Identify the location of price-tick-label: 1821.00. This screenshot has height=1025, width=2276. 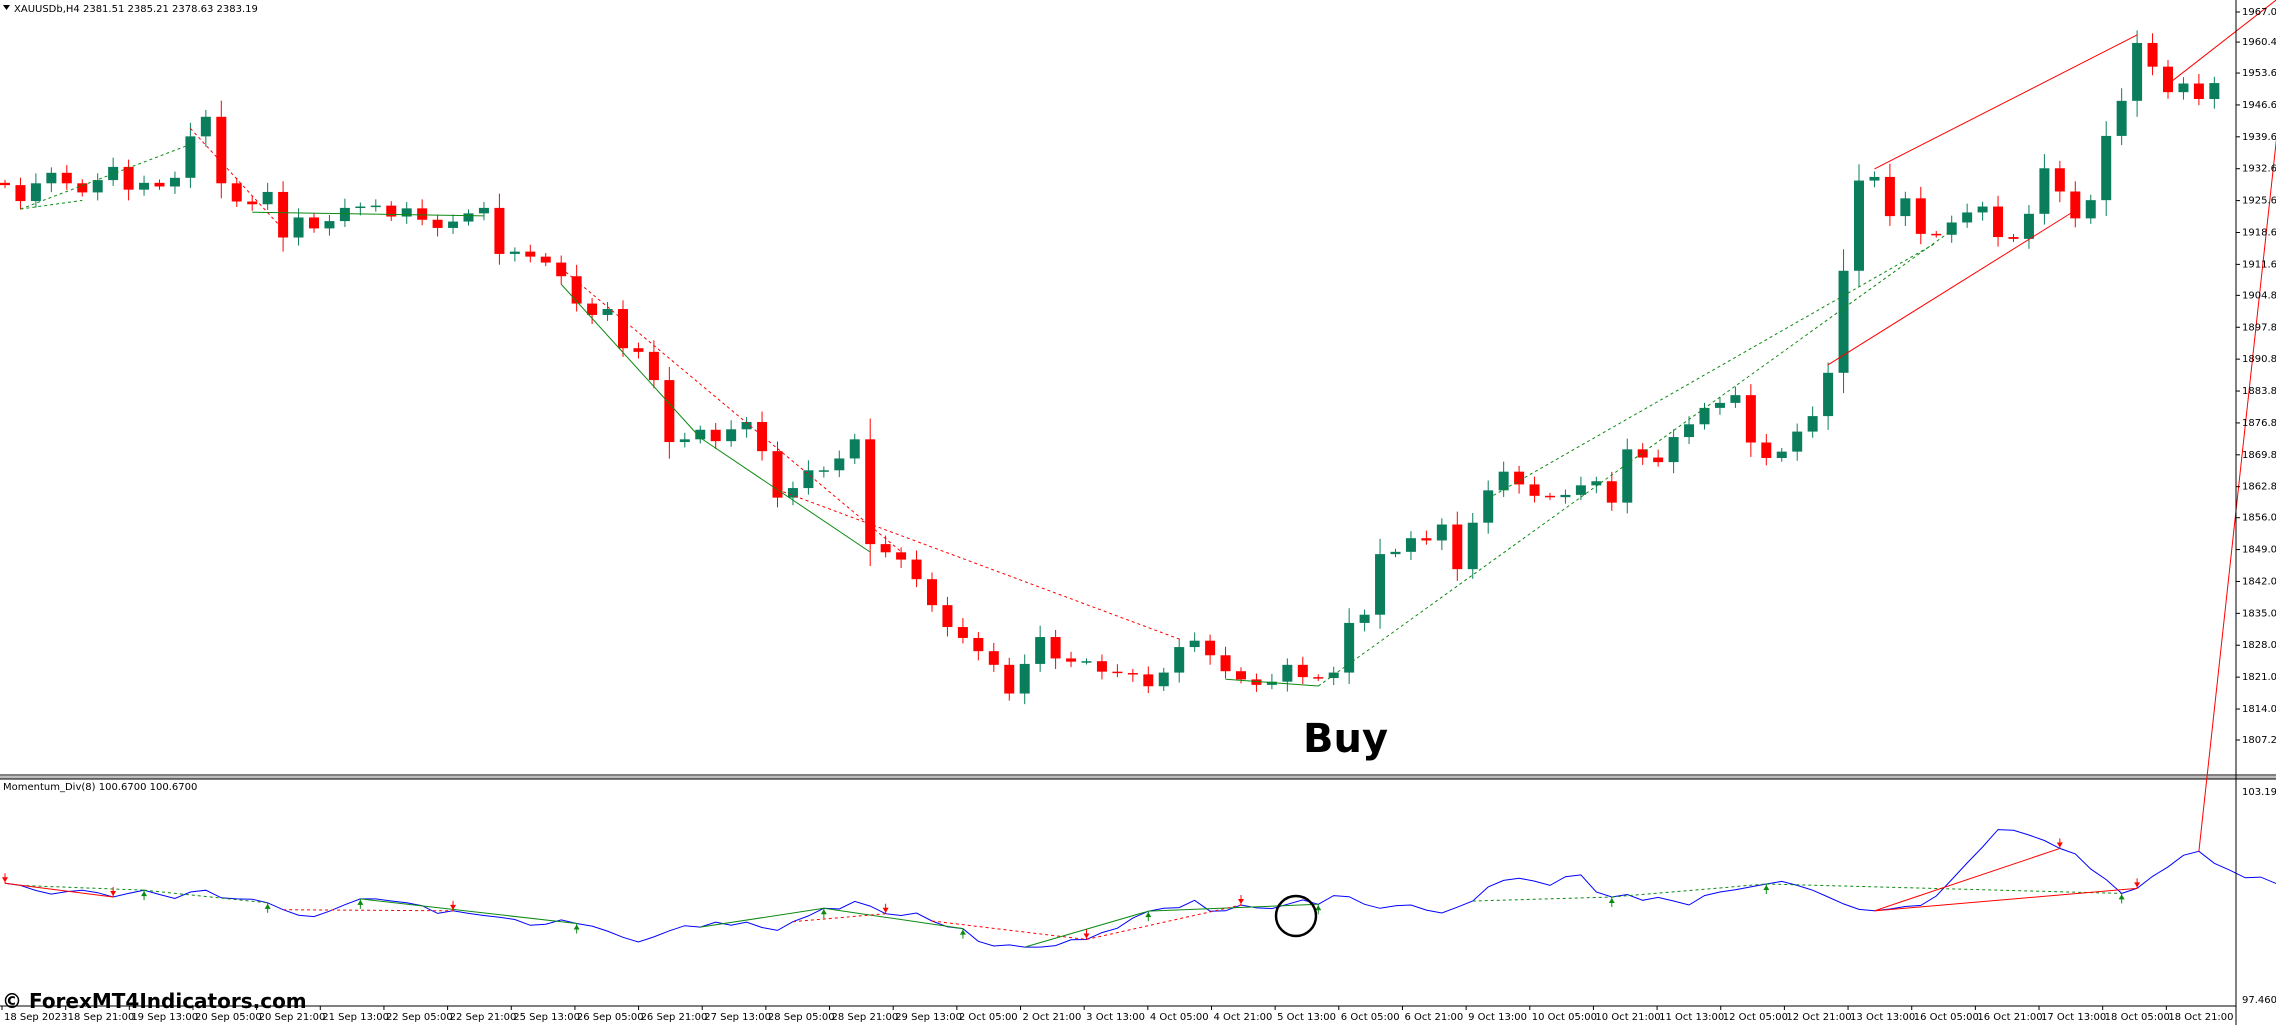
(2259, 677).